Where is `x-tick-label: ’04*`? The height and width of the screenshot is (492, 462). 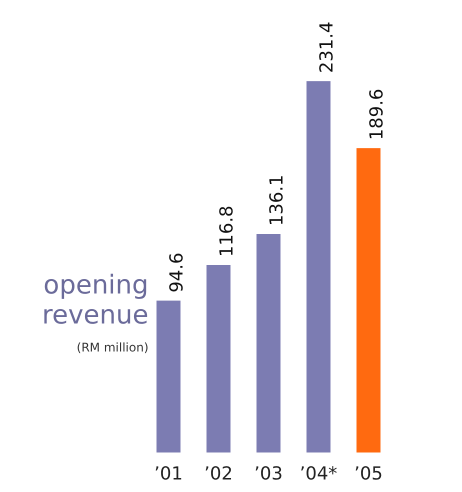
x-tick-label: ’04* is located at coordinates (319, 474).